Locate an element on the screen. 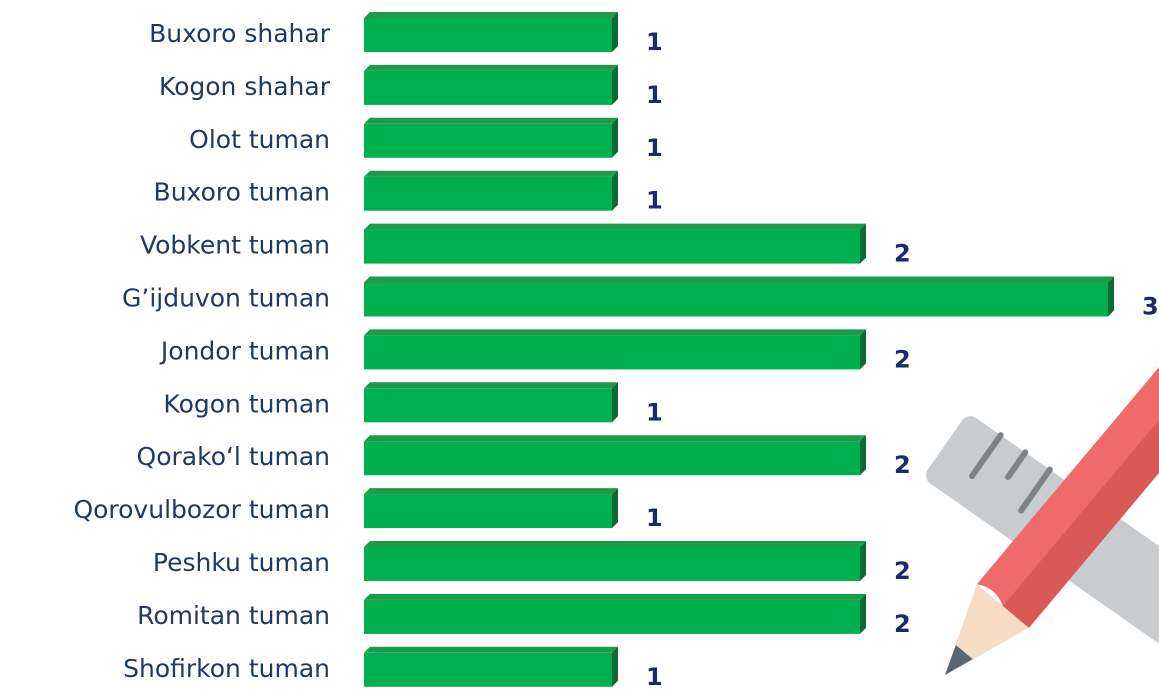 The width and height of the screenshot is (1159, 691). category-label: Buxoro tuman is located at coordinates (242, 192).